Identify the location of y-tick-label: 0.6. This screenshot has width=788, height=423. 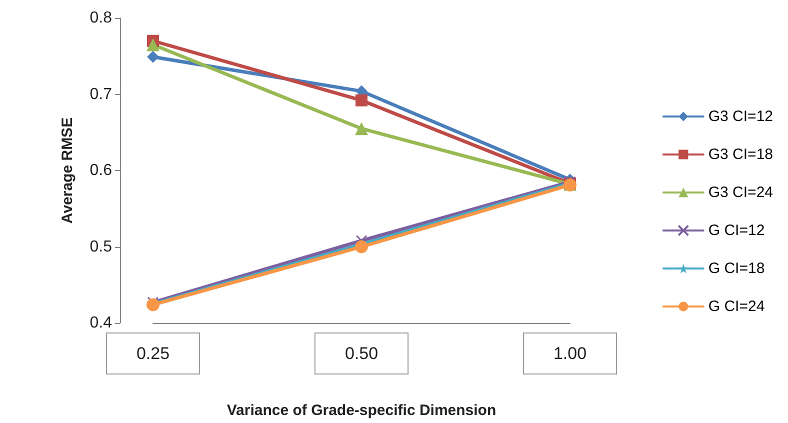
(101, 170).